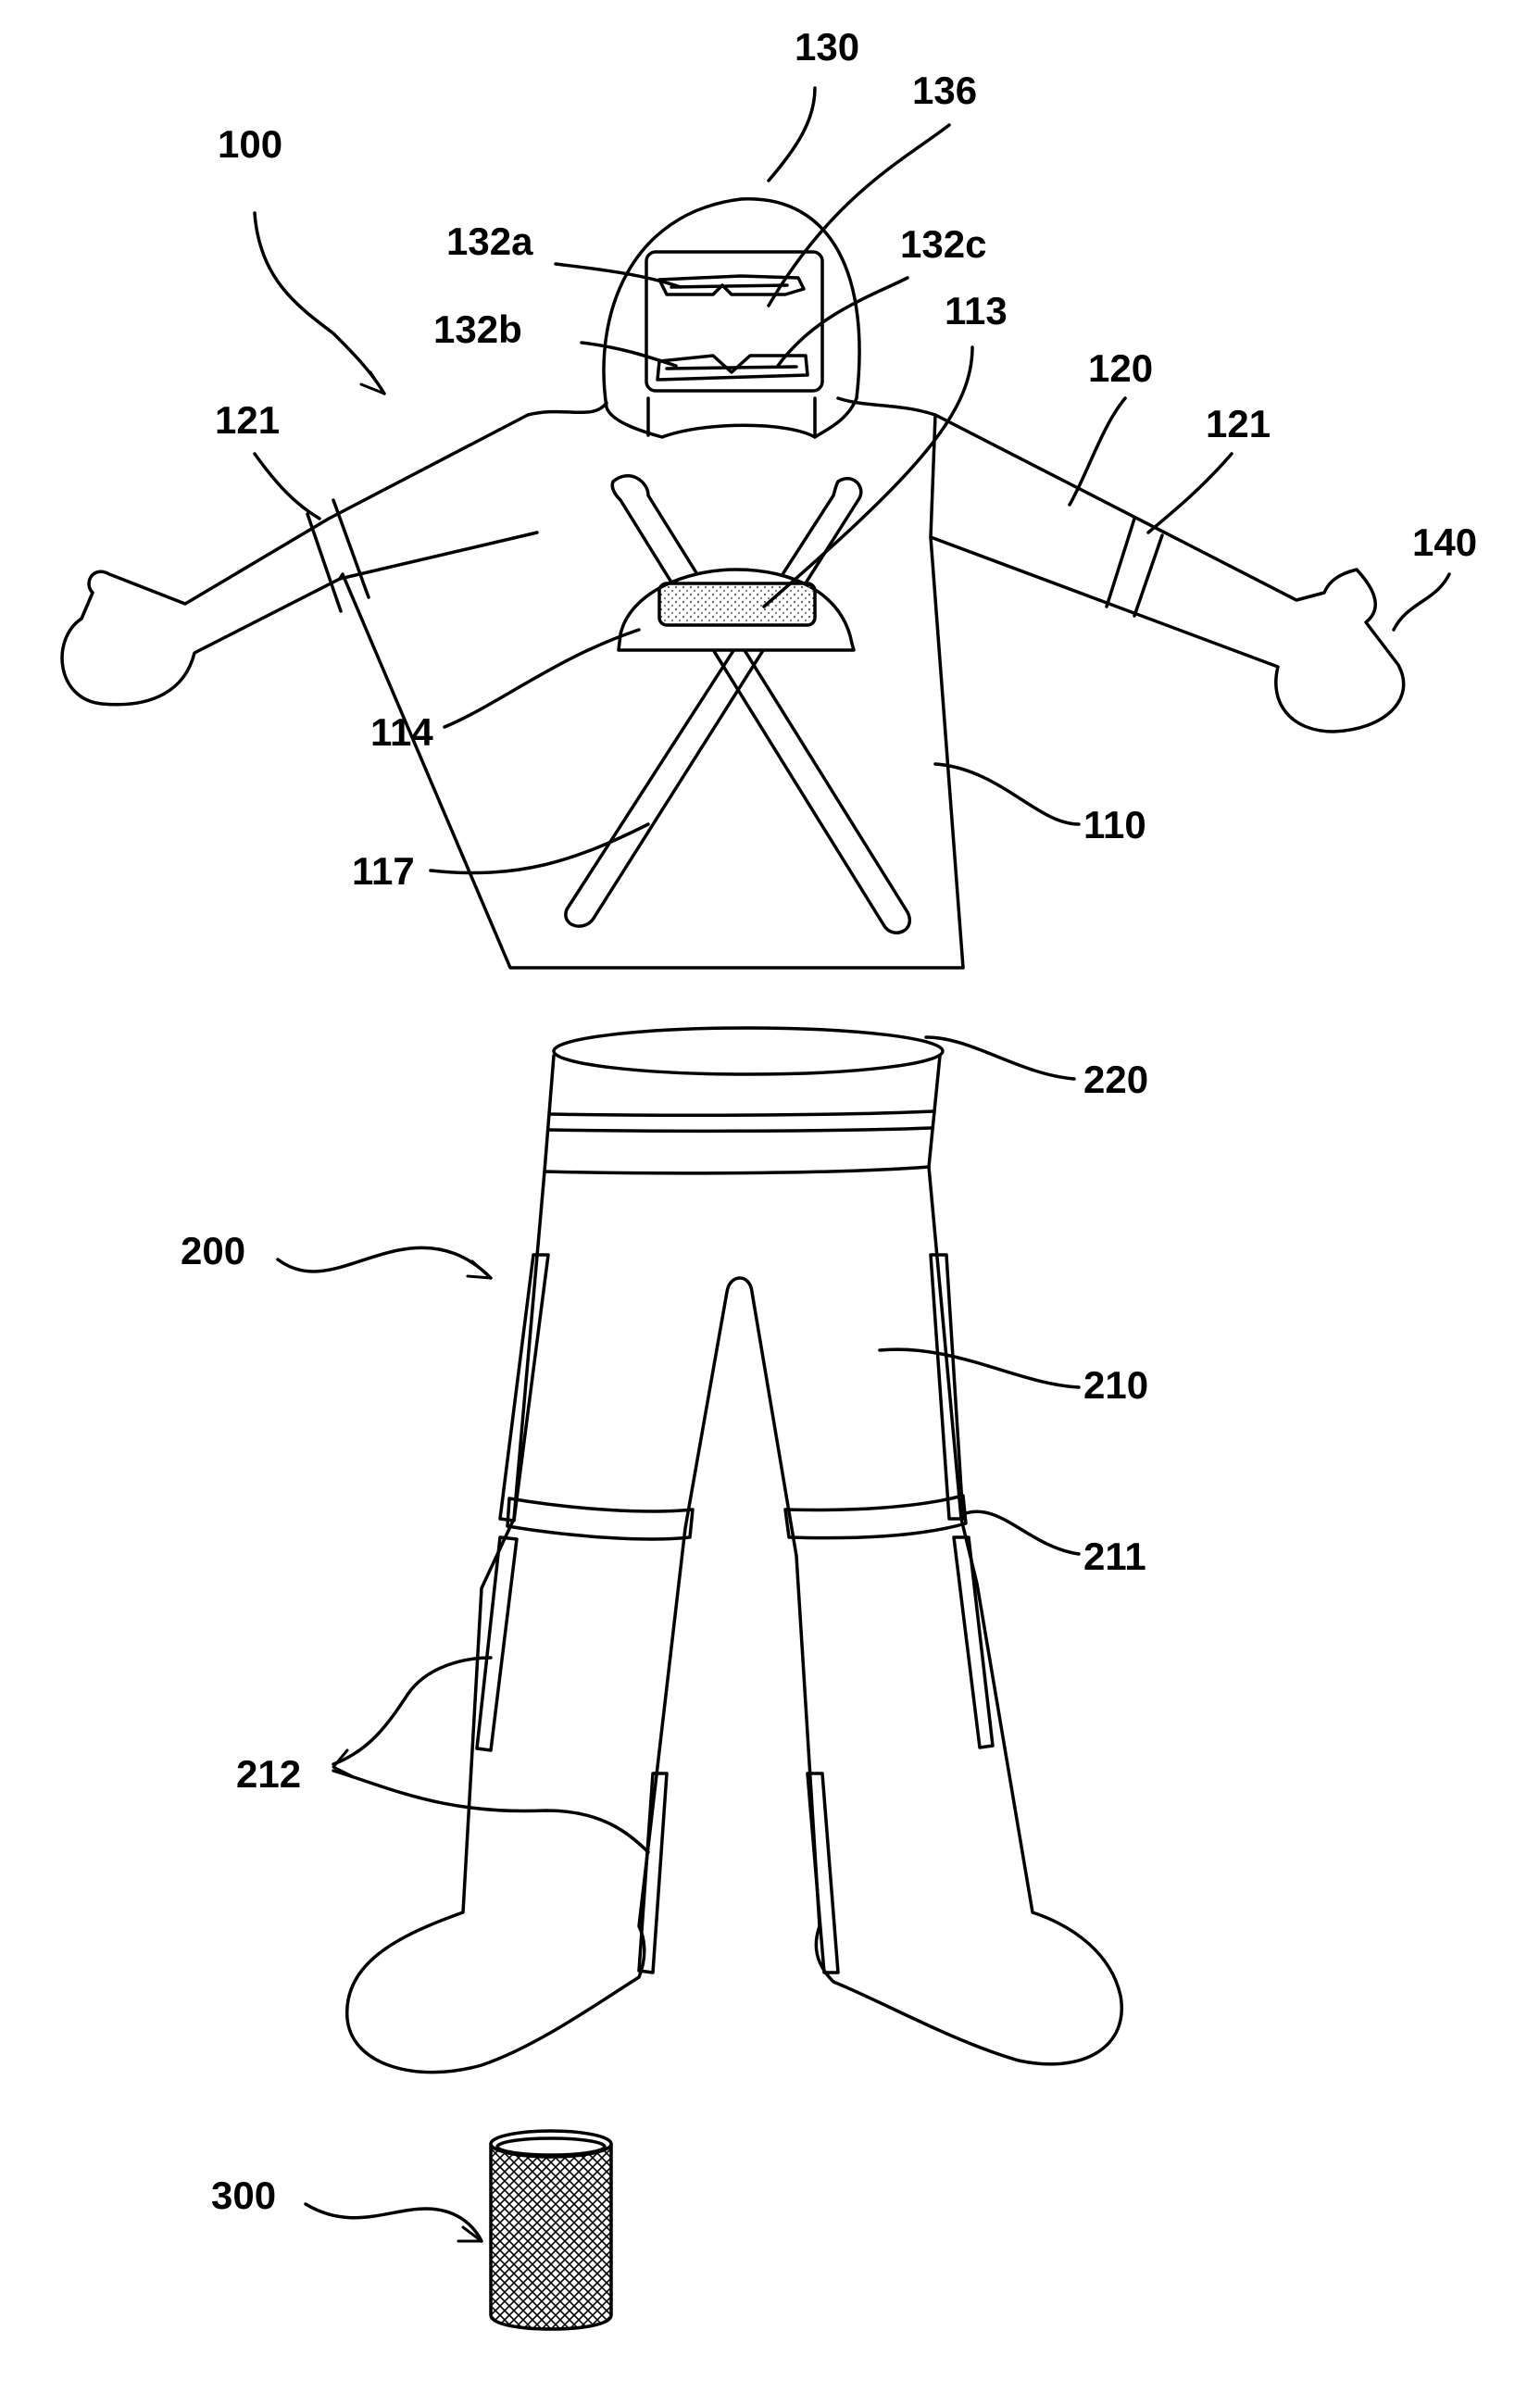 The image size is (1540, 2393). I want to click on label-110: 110, so click(1114, 824).